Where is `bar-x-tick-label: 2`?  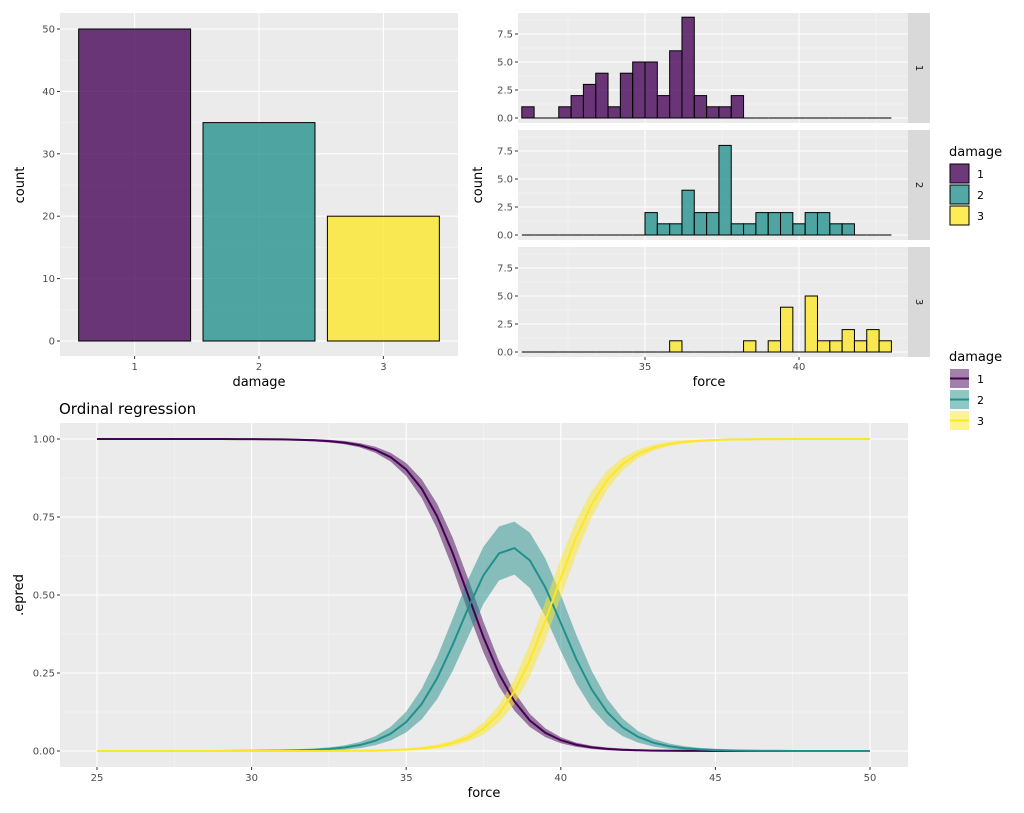 bar-x-tick-label: 2 is located at coordinates (259, 367).